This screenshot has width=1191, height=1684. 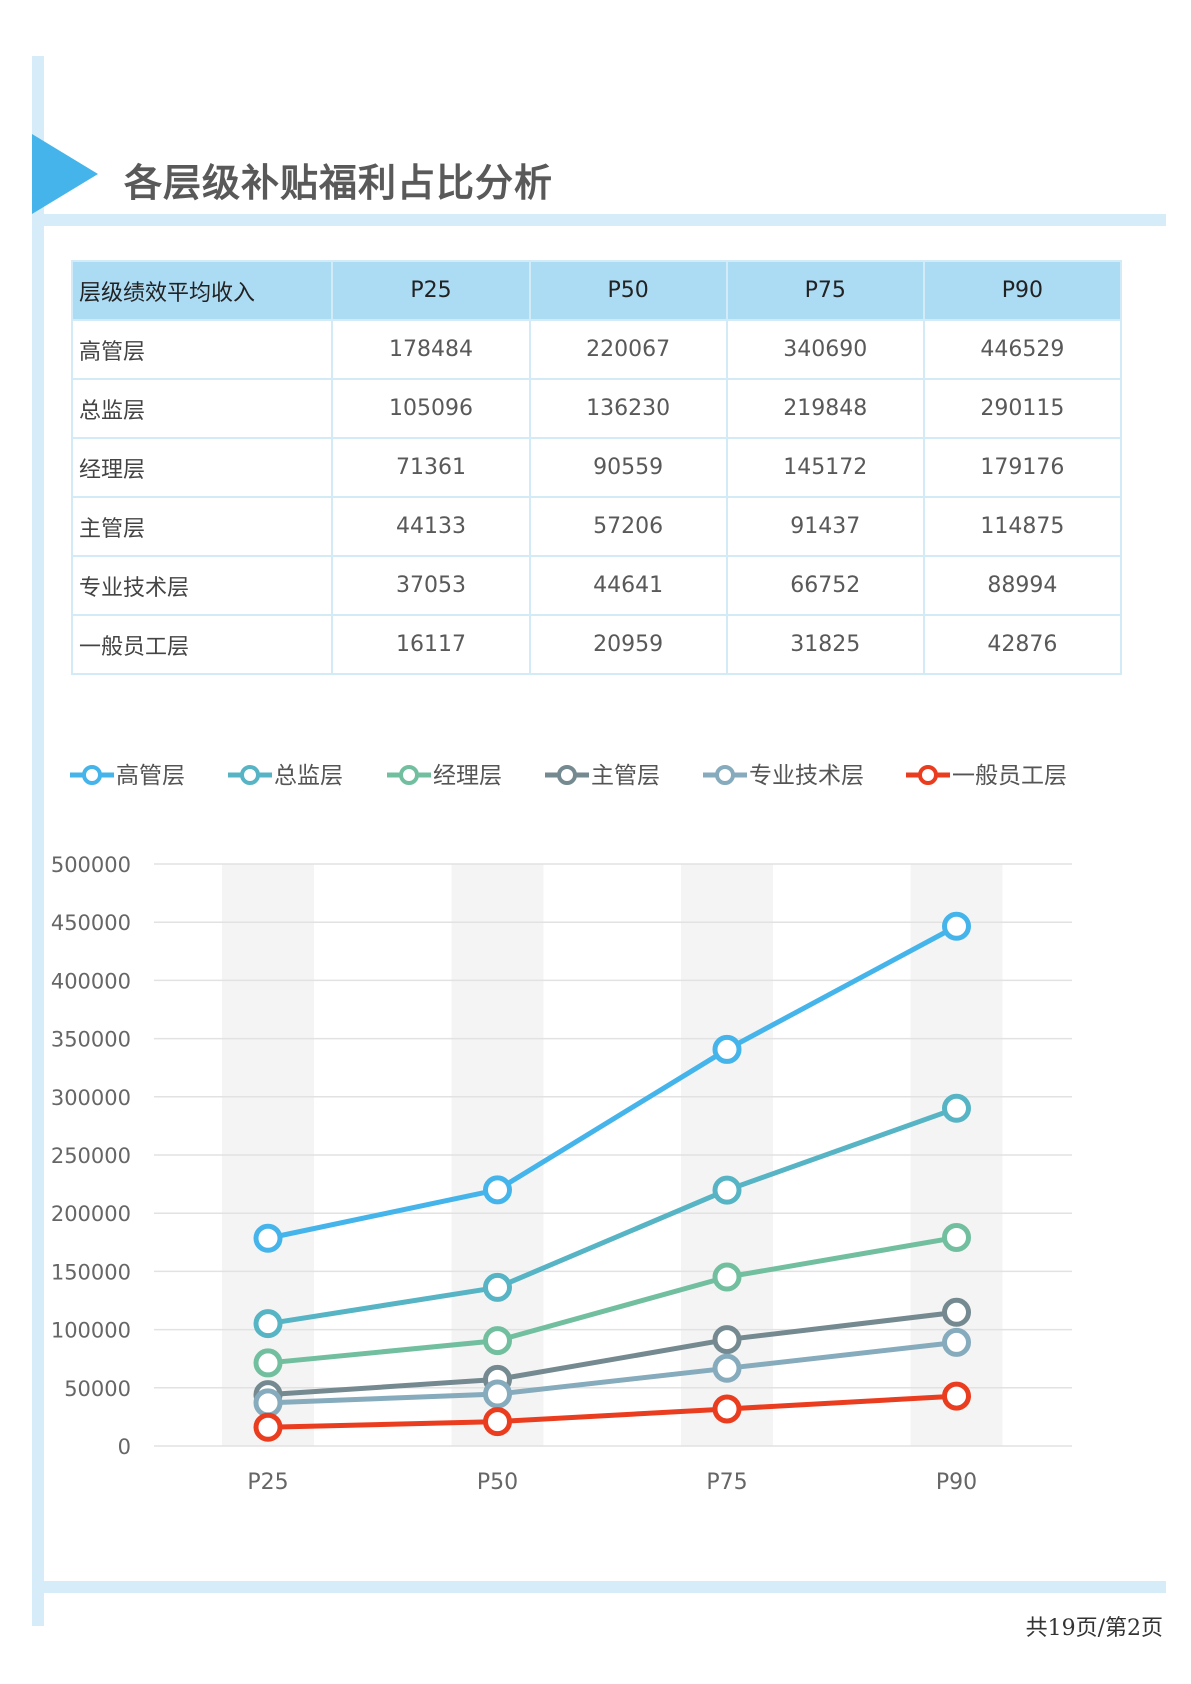 I want to click on y-tick-label: 150000, so click(x=91, y=1272).